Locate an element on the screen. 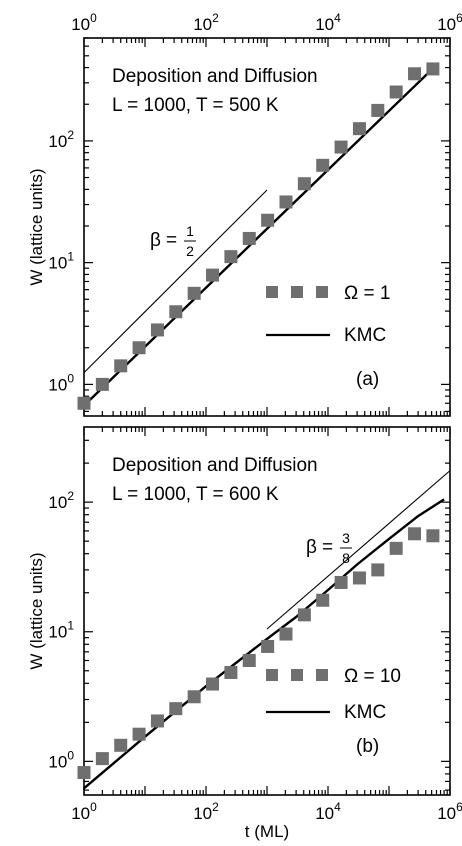 The image size is (462, 846). panel-label: (b) is located at coordinates (367, 746).